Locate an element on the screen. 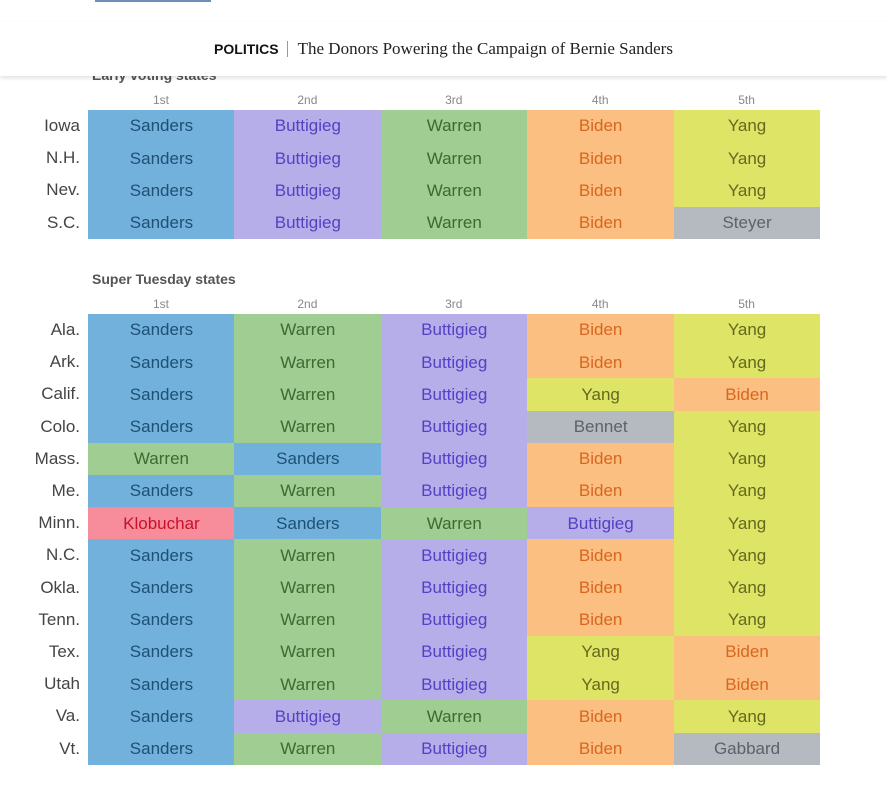  state-label: Tex. is located at coordinates (64, 651).